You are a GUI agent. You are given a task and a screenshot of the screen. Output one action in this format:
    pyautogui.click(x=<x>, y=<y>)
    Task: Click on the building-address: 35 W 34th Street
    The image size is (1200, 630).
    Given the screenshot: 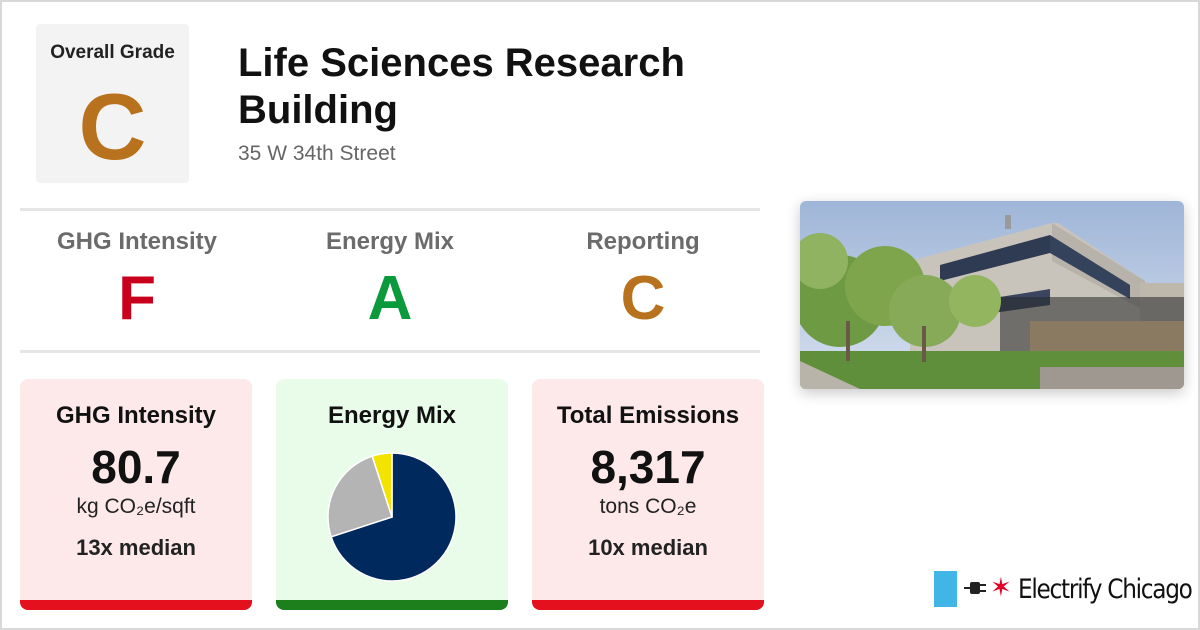 What is the action you would take?
    pyautogui.click(x=317, y=153)
    